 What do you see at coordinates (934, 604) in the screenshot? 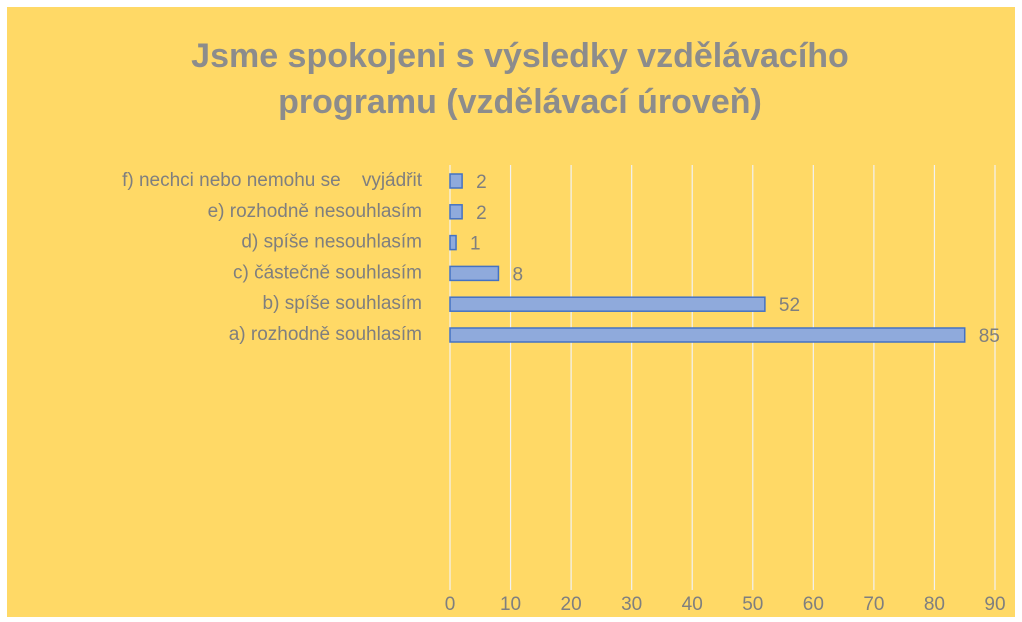
I see `x-tick-label: 80` at bounding box center [934, 604].